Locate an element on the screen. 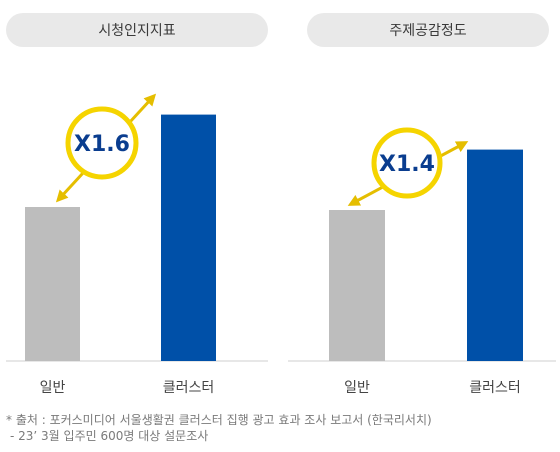 This screenshot has height=452, width=560. bar-left-cluster is located at coordinates (188, 237).